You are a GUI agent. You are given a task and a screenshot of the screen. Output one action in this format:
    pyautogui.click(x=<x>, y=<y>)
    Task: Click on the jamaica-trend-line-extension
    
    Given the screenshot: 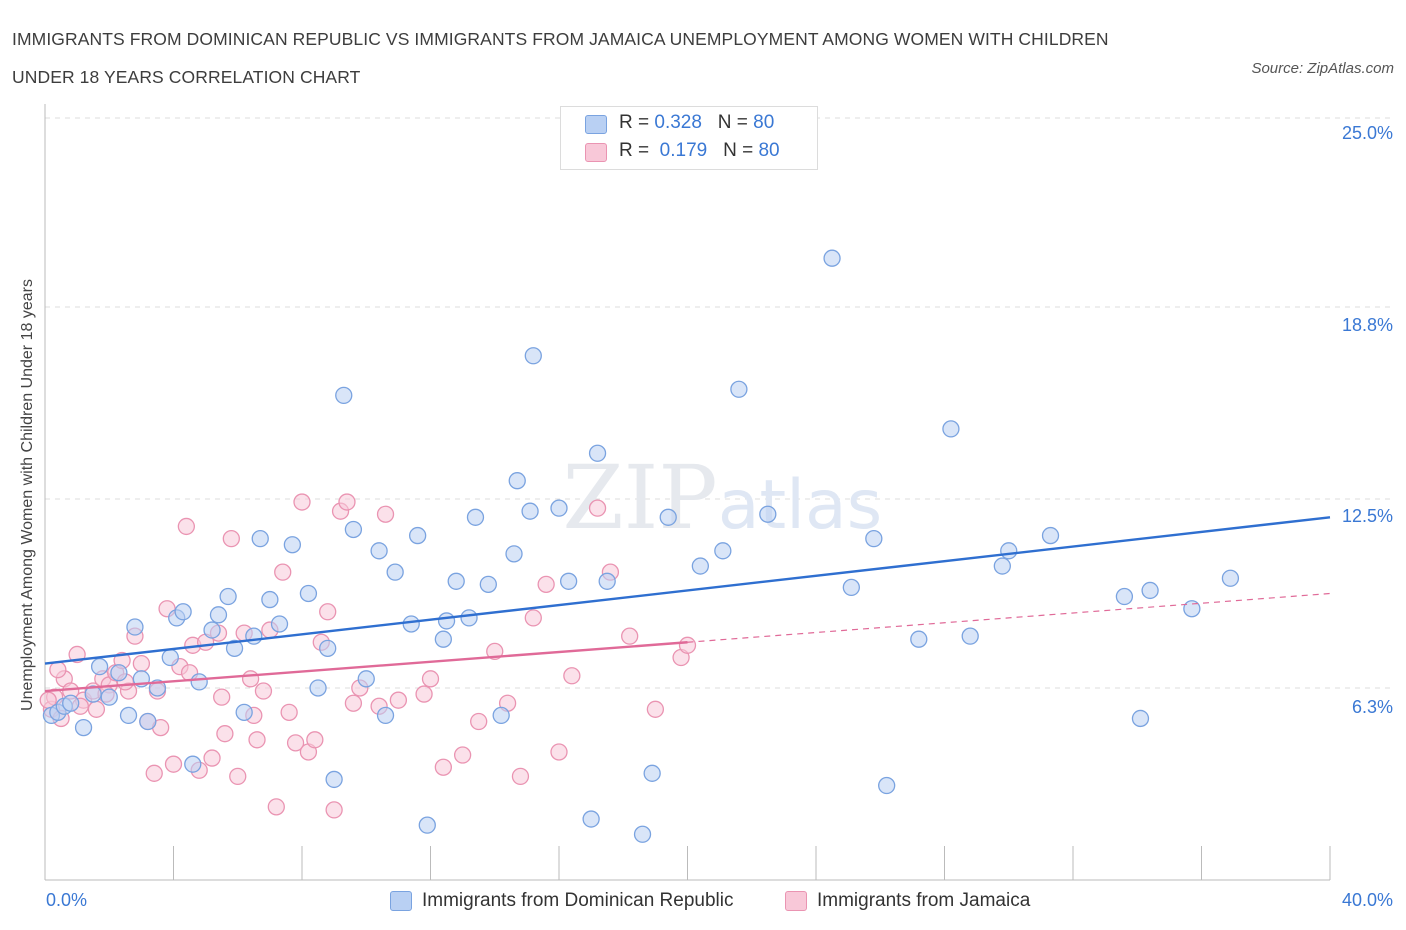 What is the action you would take?
    pyautogui.click(x=1009, y=617)
    